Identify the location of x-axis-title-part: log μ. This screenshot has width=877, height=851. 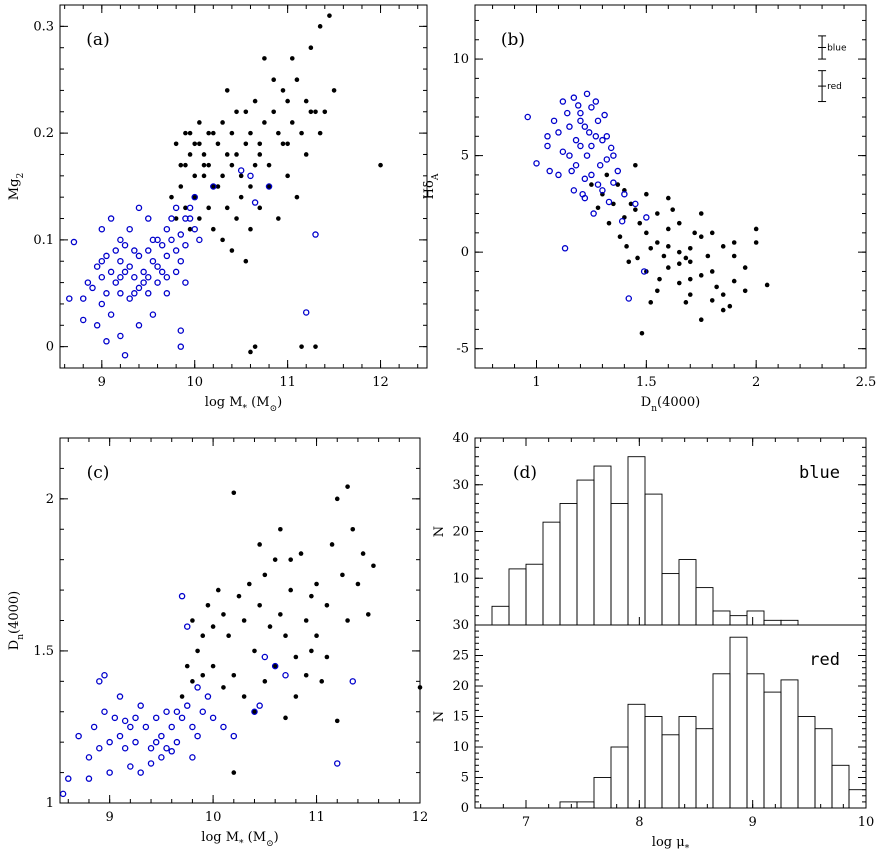
(668, 842).